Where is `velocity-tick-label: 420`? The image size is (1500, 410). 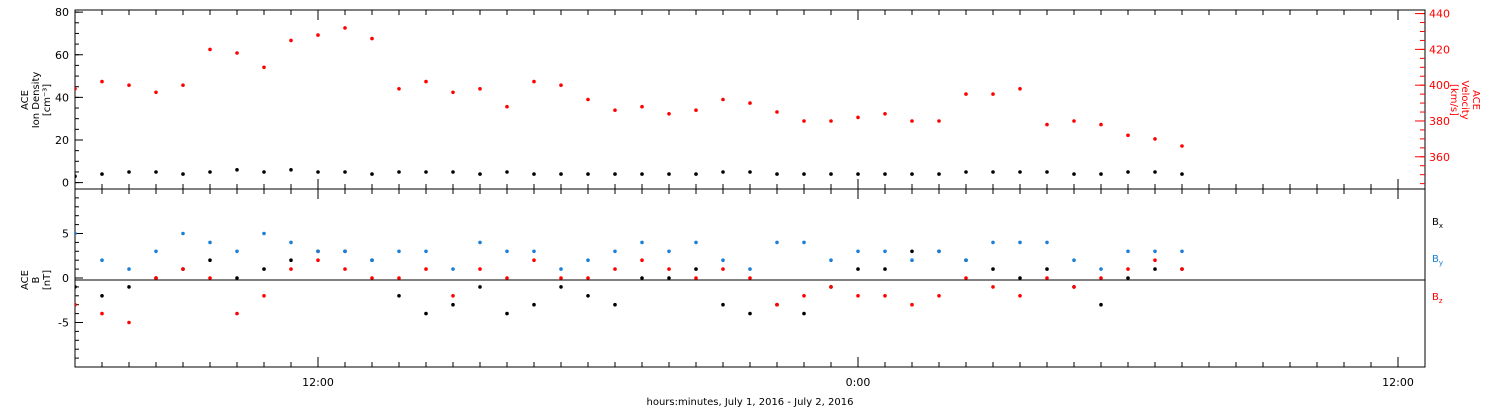
velocity-tick-label: 420 is located at coordinates (1439, 49).